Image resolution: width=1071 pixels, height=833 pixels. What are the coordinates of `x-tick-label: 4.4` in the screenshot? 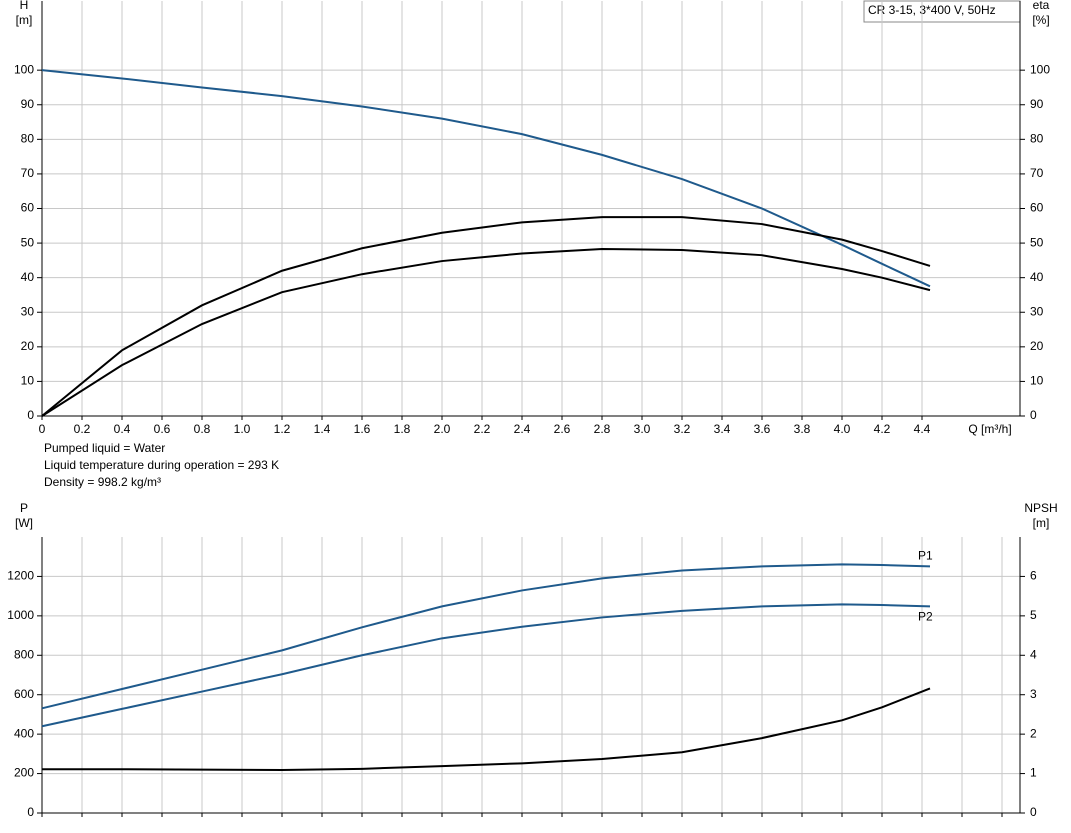 It's located at (922, 429).